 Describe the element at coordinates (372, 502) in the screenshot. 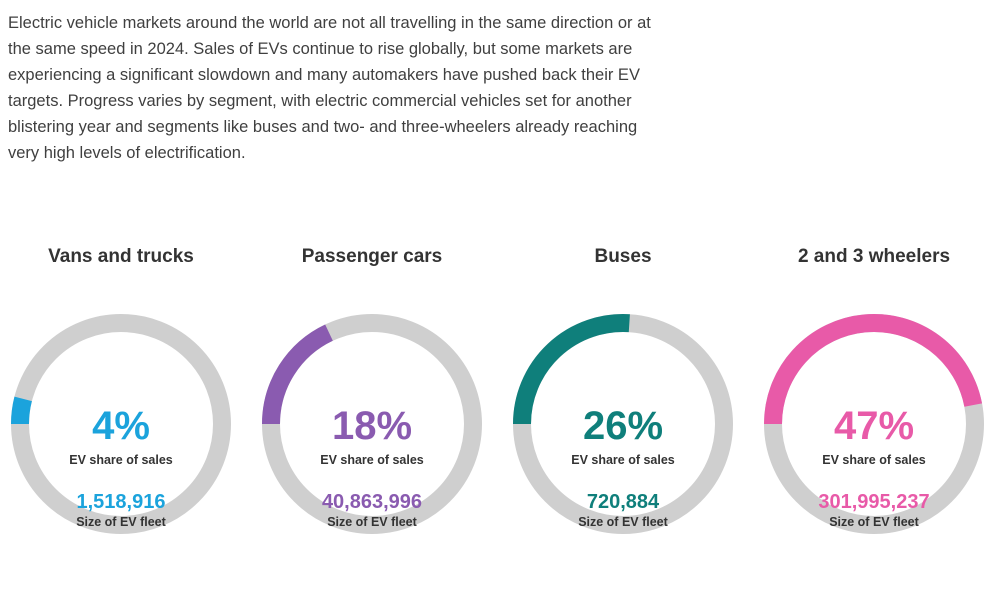

I see `fleet-size: 40,863,996` at that location.